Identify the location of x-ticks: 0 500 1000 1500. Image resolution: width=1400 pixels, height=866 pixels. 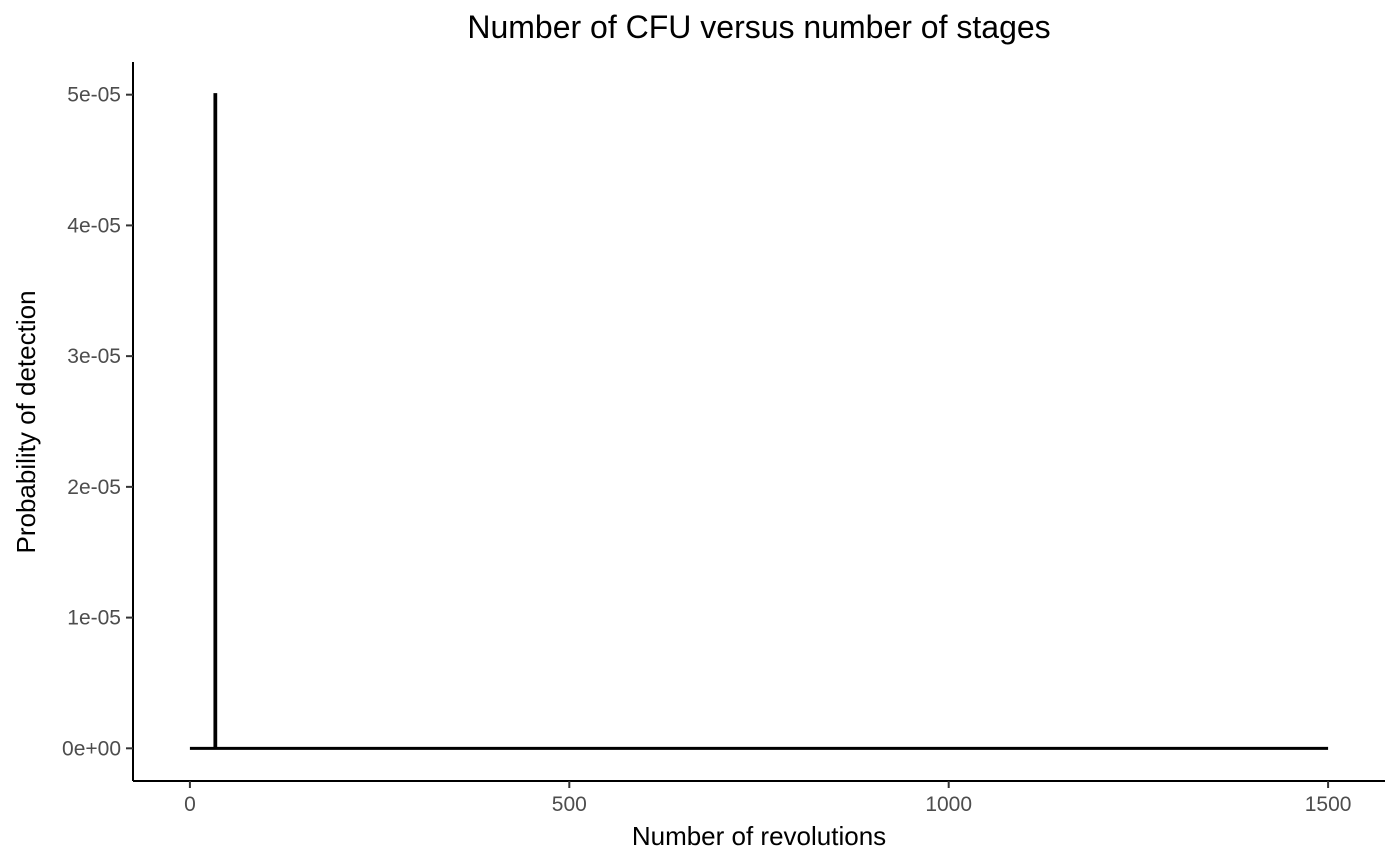
(767, 798).